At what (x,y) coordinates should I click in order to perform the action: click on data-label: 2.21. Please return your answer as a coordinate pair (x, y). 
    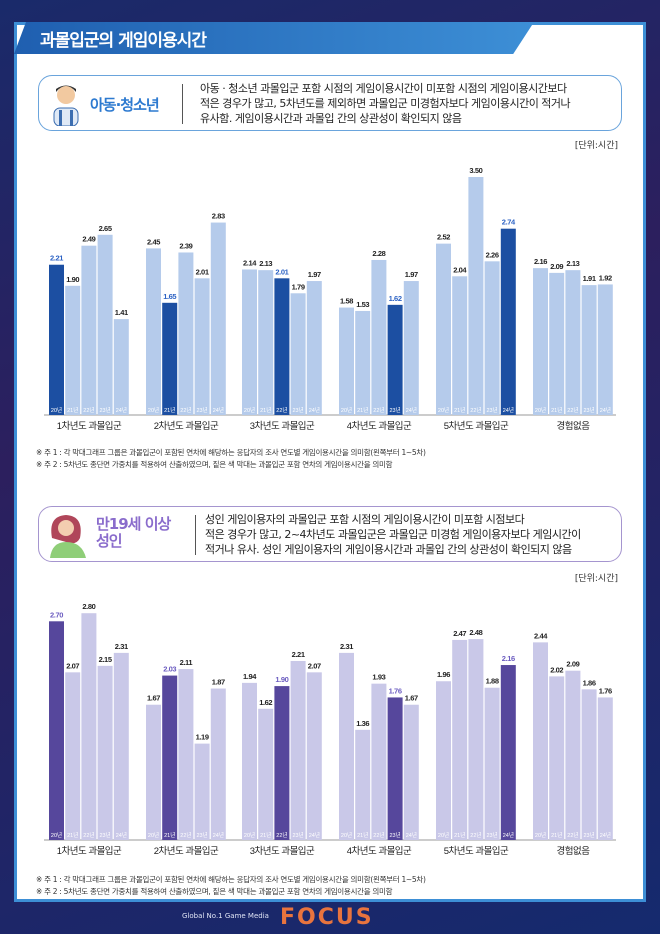
    Looking at the image, I should click on (56, 258).